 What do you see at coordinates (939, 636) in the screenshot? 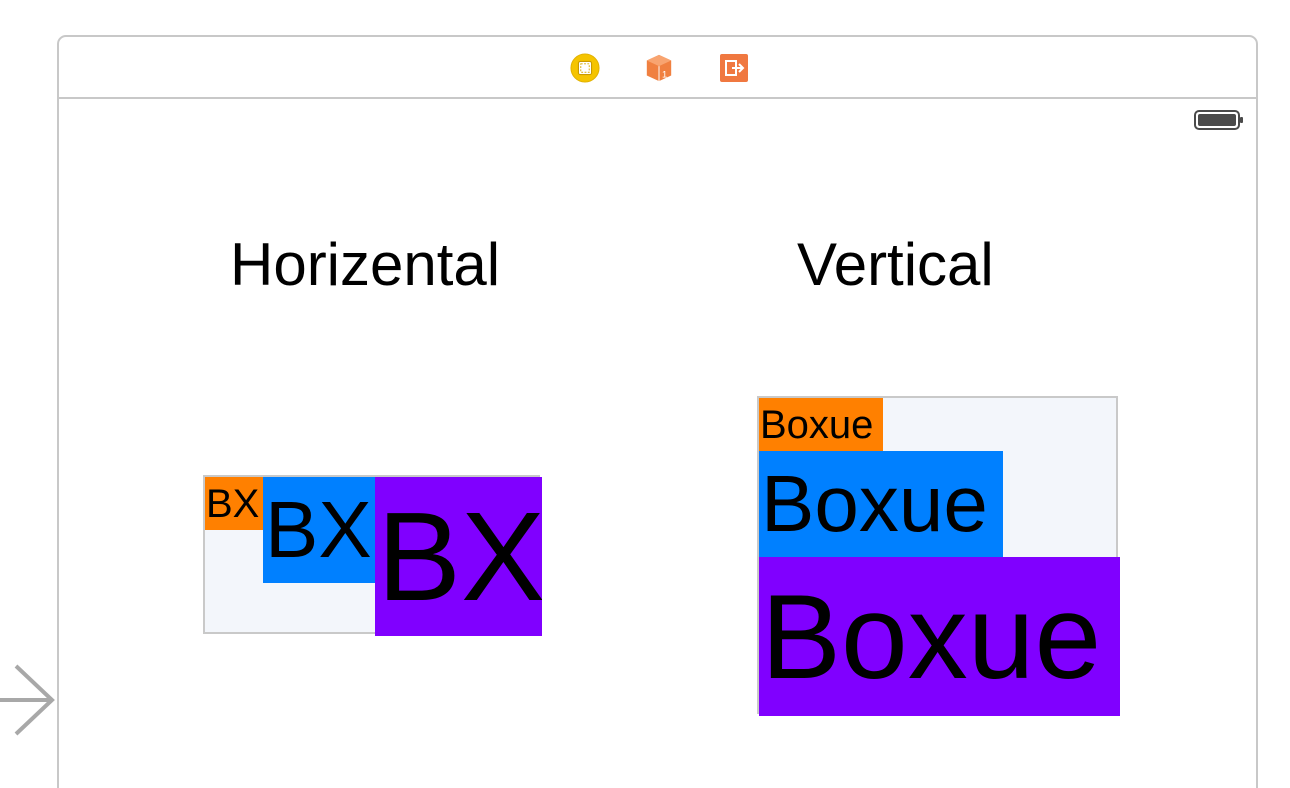
I see `vertical-large-label: Boxue` at bounding box center [939, 636].